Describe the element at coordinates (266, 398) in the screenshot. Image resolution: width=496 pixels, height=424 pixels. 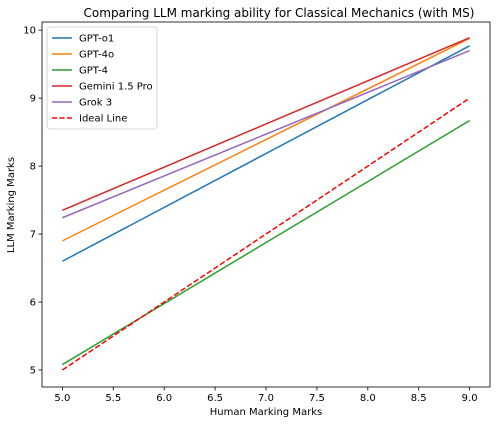
I see `x-tick-label: 7.0` at that location.